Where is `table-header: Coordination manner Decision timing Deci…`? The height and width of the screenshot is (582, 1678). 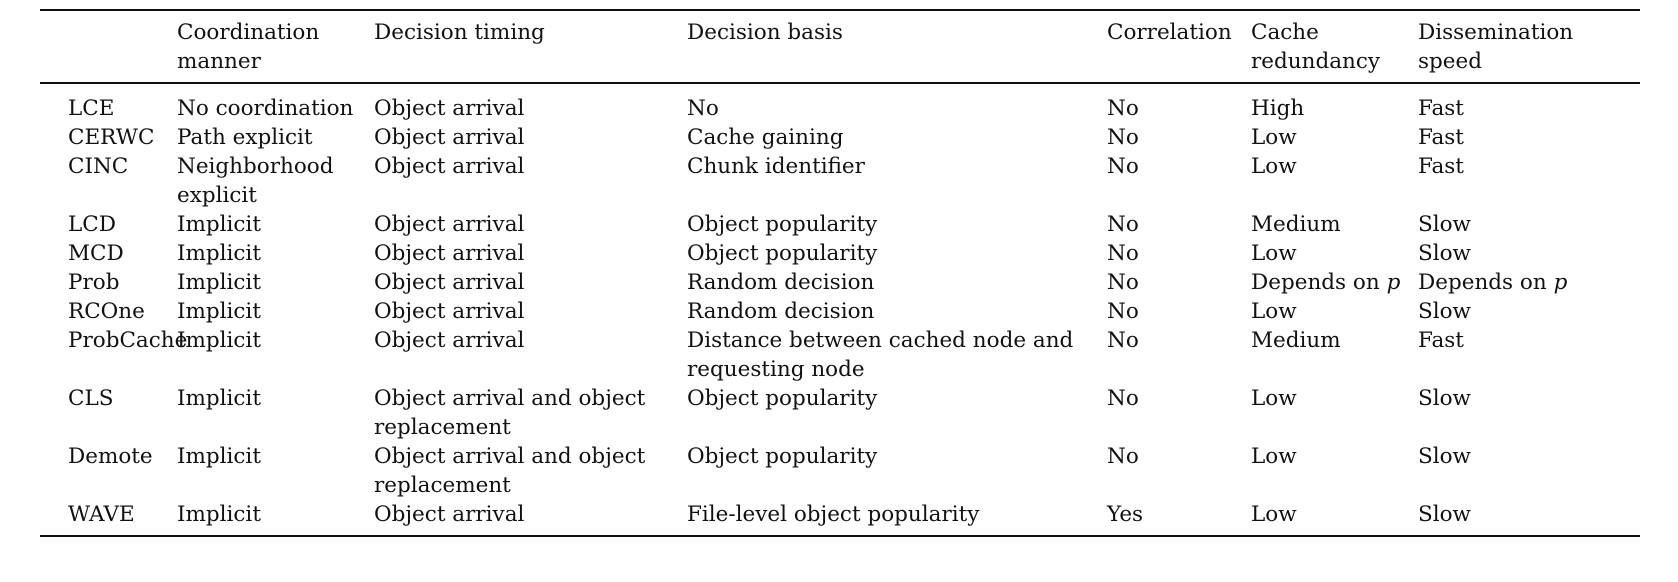
table-header: Coordination manner Decision timing Deci… is located at coordinates (840, 46).